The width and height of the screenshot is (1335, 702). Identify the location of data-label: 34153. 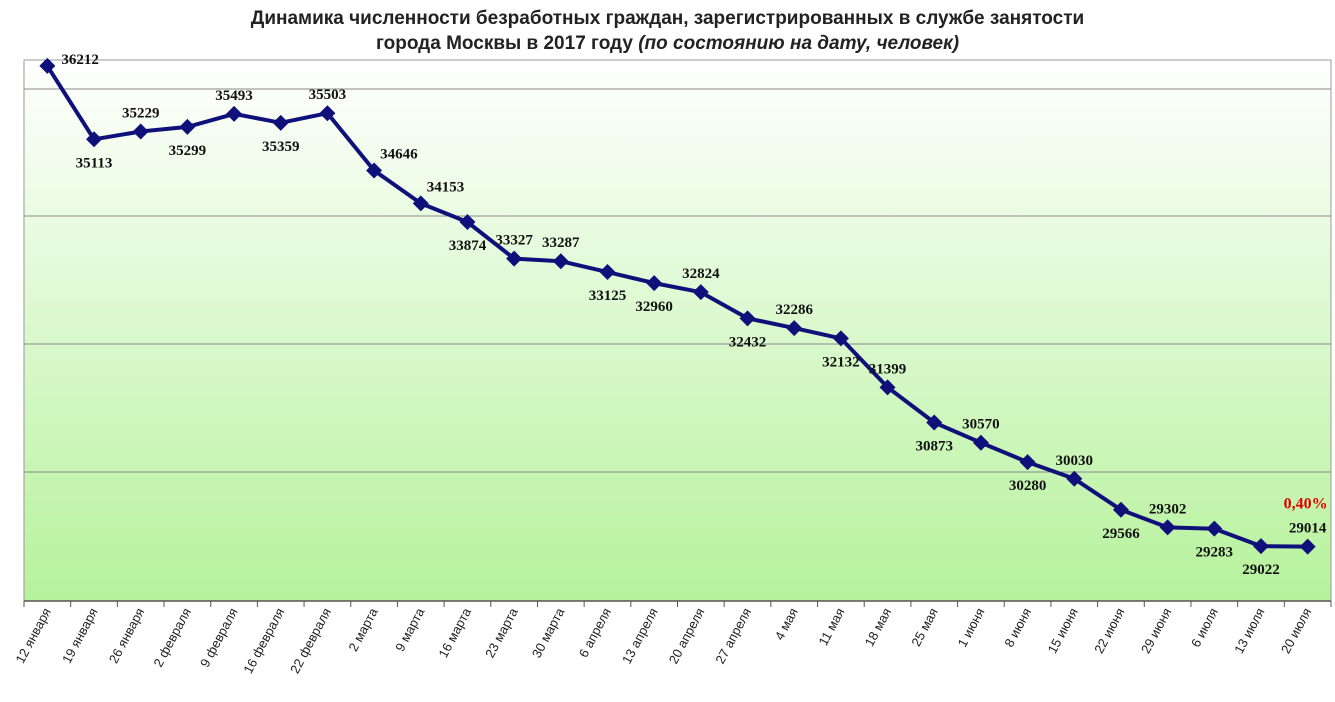
(446, 187).